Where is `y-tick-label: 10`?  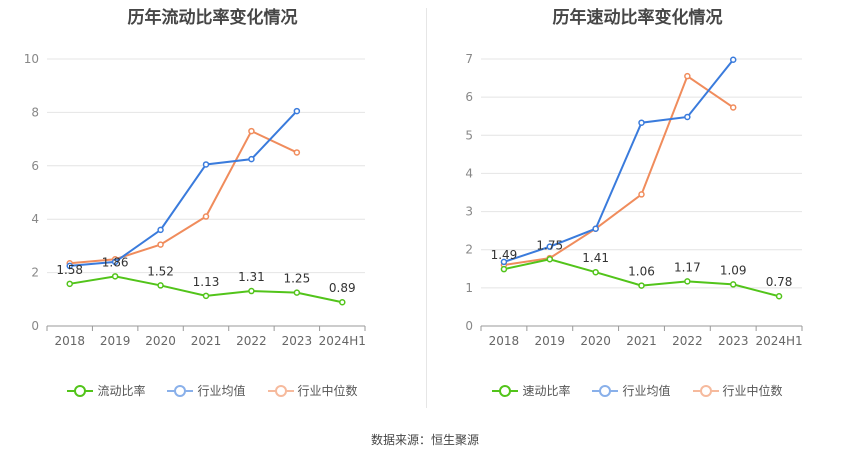 y-tick-label: 10 is located at coordinates (31, 59).